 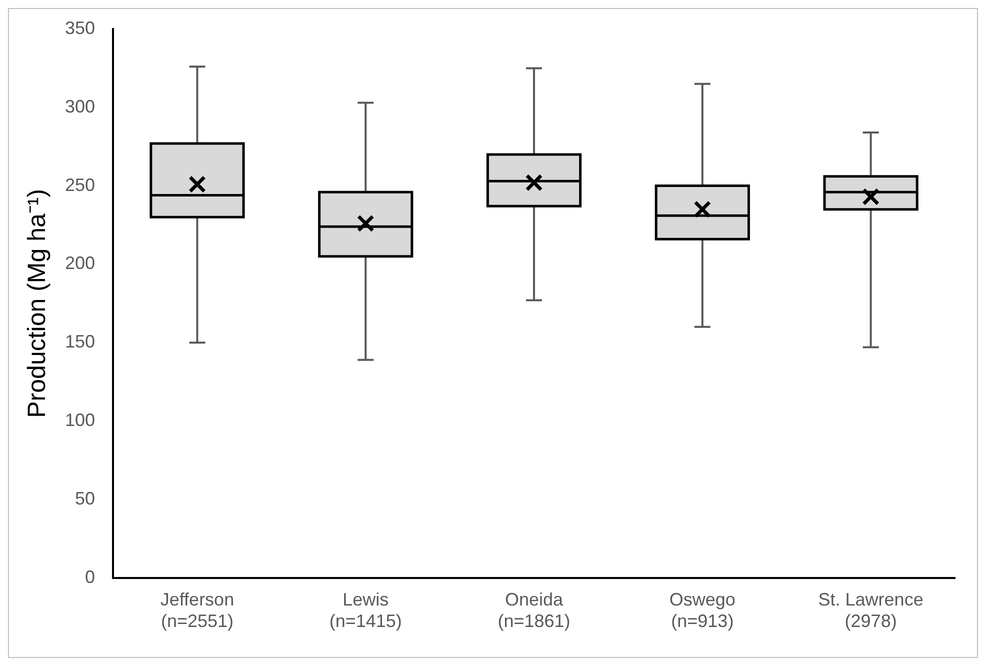 What do you see at coordinates (85, 498) in the screenshot?
I see `y-tick-label: 50` at bounding box center [85, 498].